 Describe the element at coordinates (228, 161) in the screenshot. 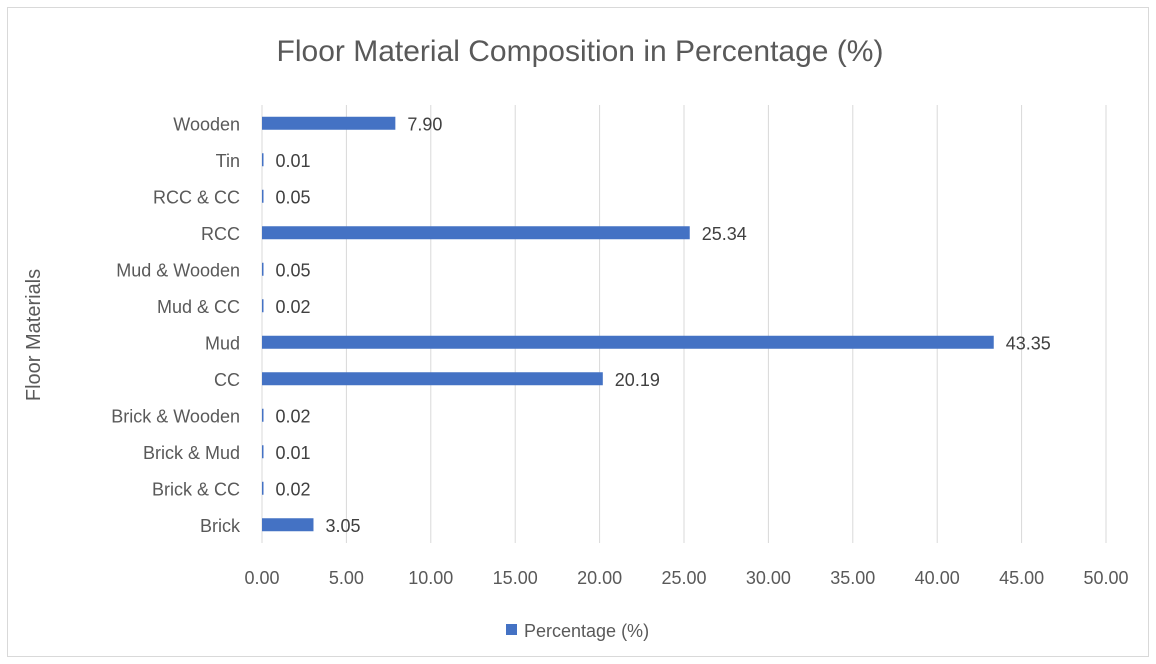

I see `y-tick-label: Tin` at that location.